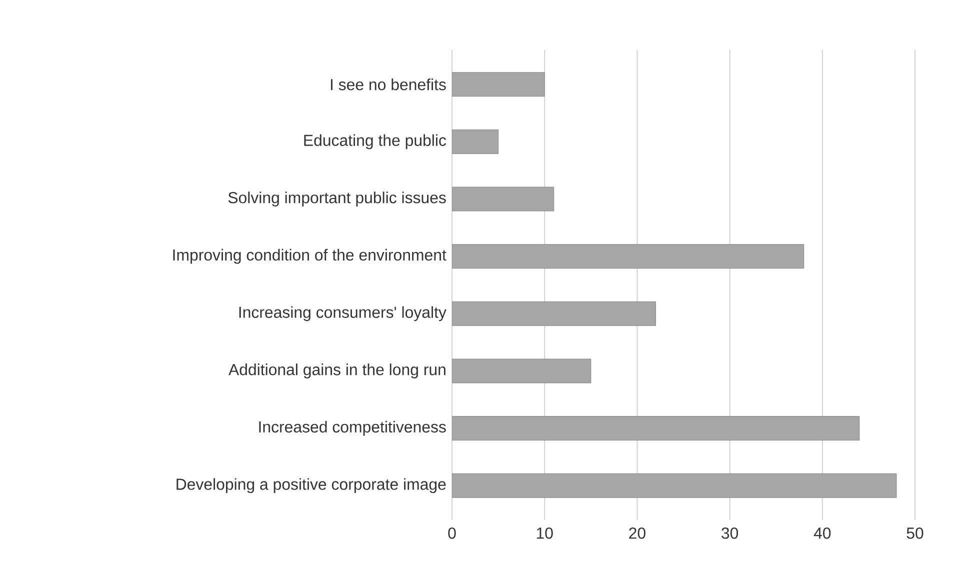  What do you see at coordinates (375, 142) in the screenshot?
I see `y-tick-label: Educating the public` at bounding box center [375, 142].